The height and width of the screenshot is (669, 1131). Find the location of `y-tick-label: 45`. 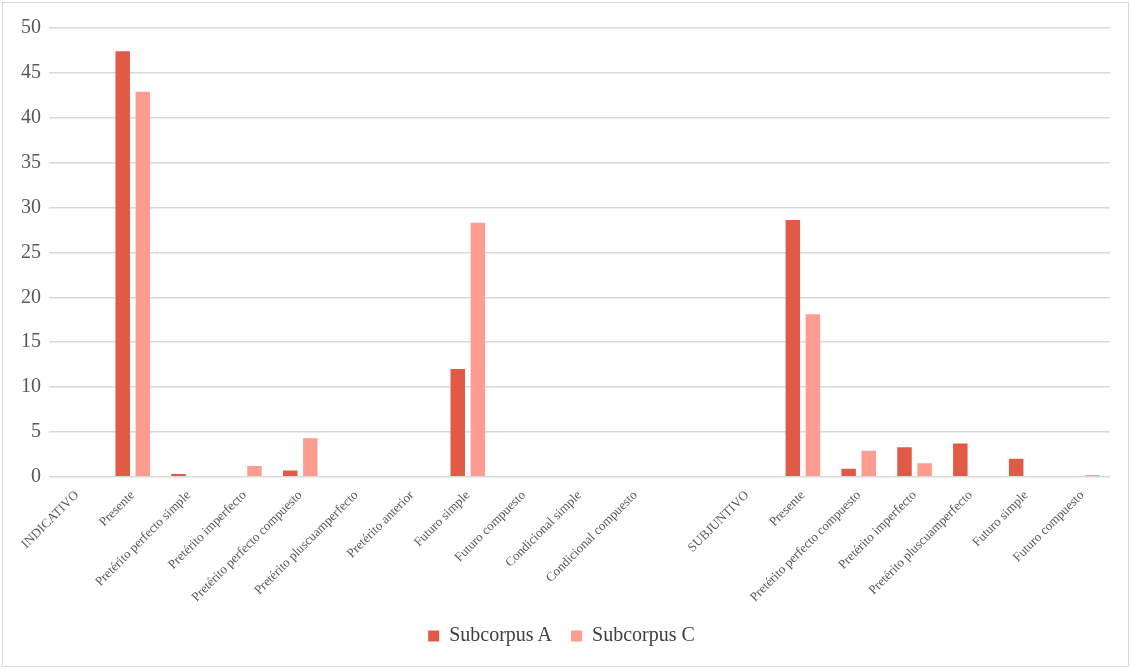

y-tick-label: 45 is located at coordinates (31, 71).